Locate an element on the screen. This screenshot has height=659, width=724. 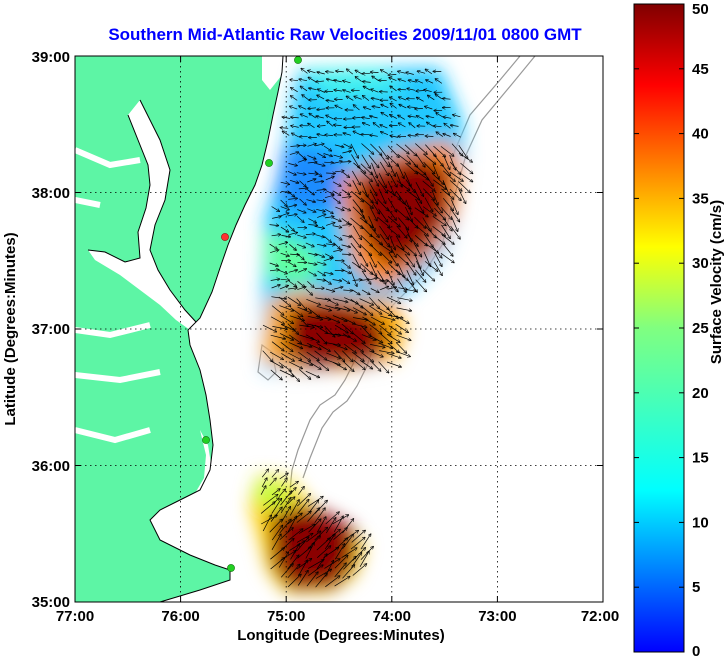
colorbar-tick-label: 5 is located at coordinates (696, 587).